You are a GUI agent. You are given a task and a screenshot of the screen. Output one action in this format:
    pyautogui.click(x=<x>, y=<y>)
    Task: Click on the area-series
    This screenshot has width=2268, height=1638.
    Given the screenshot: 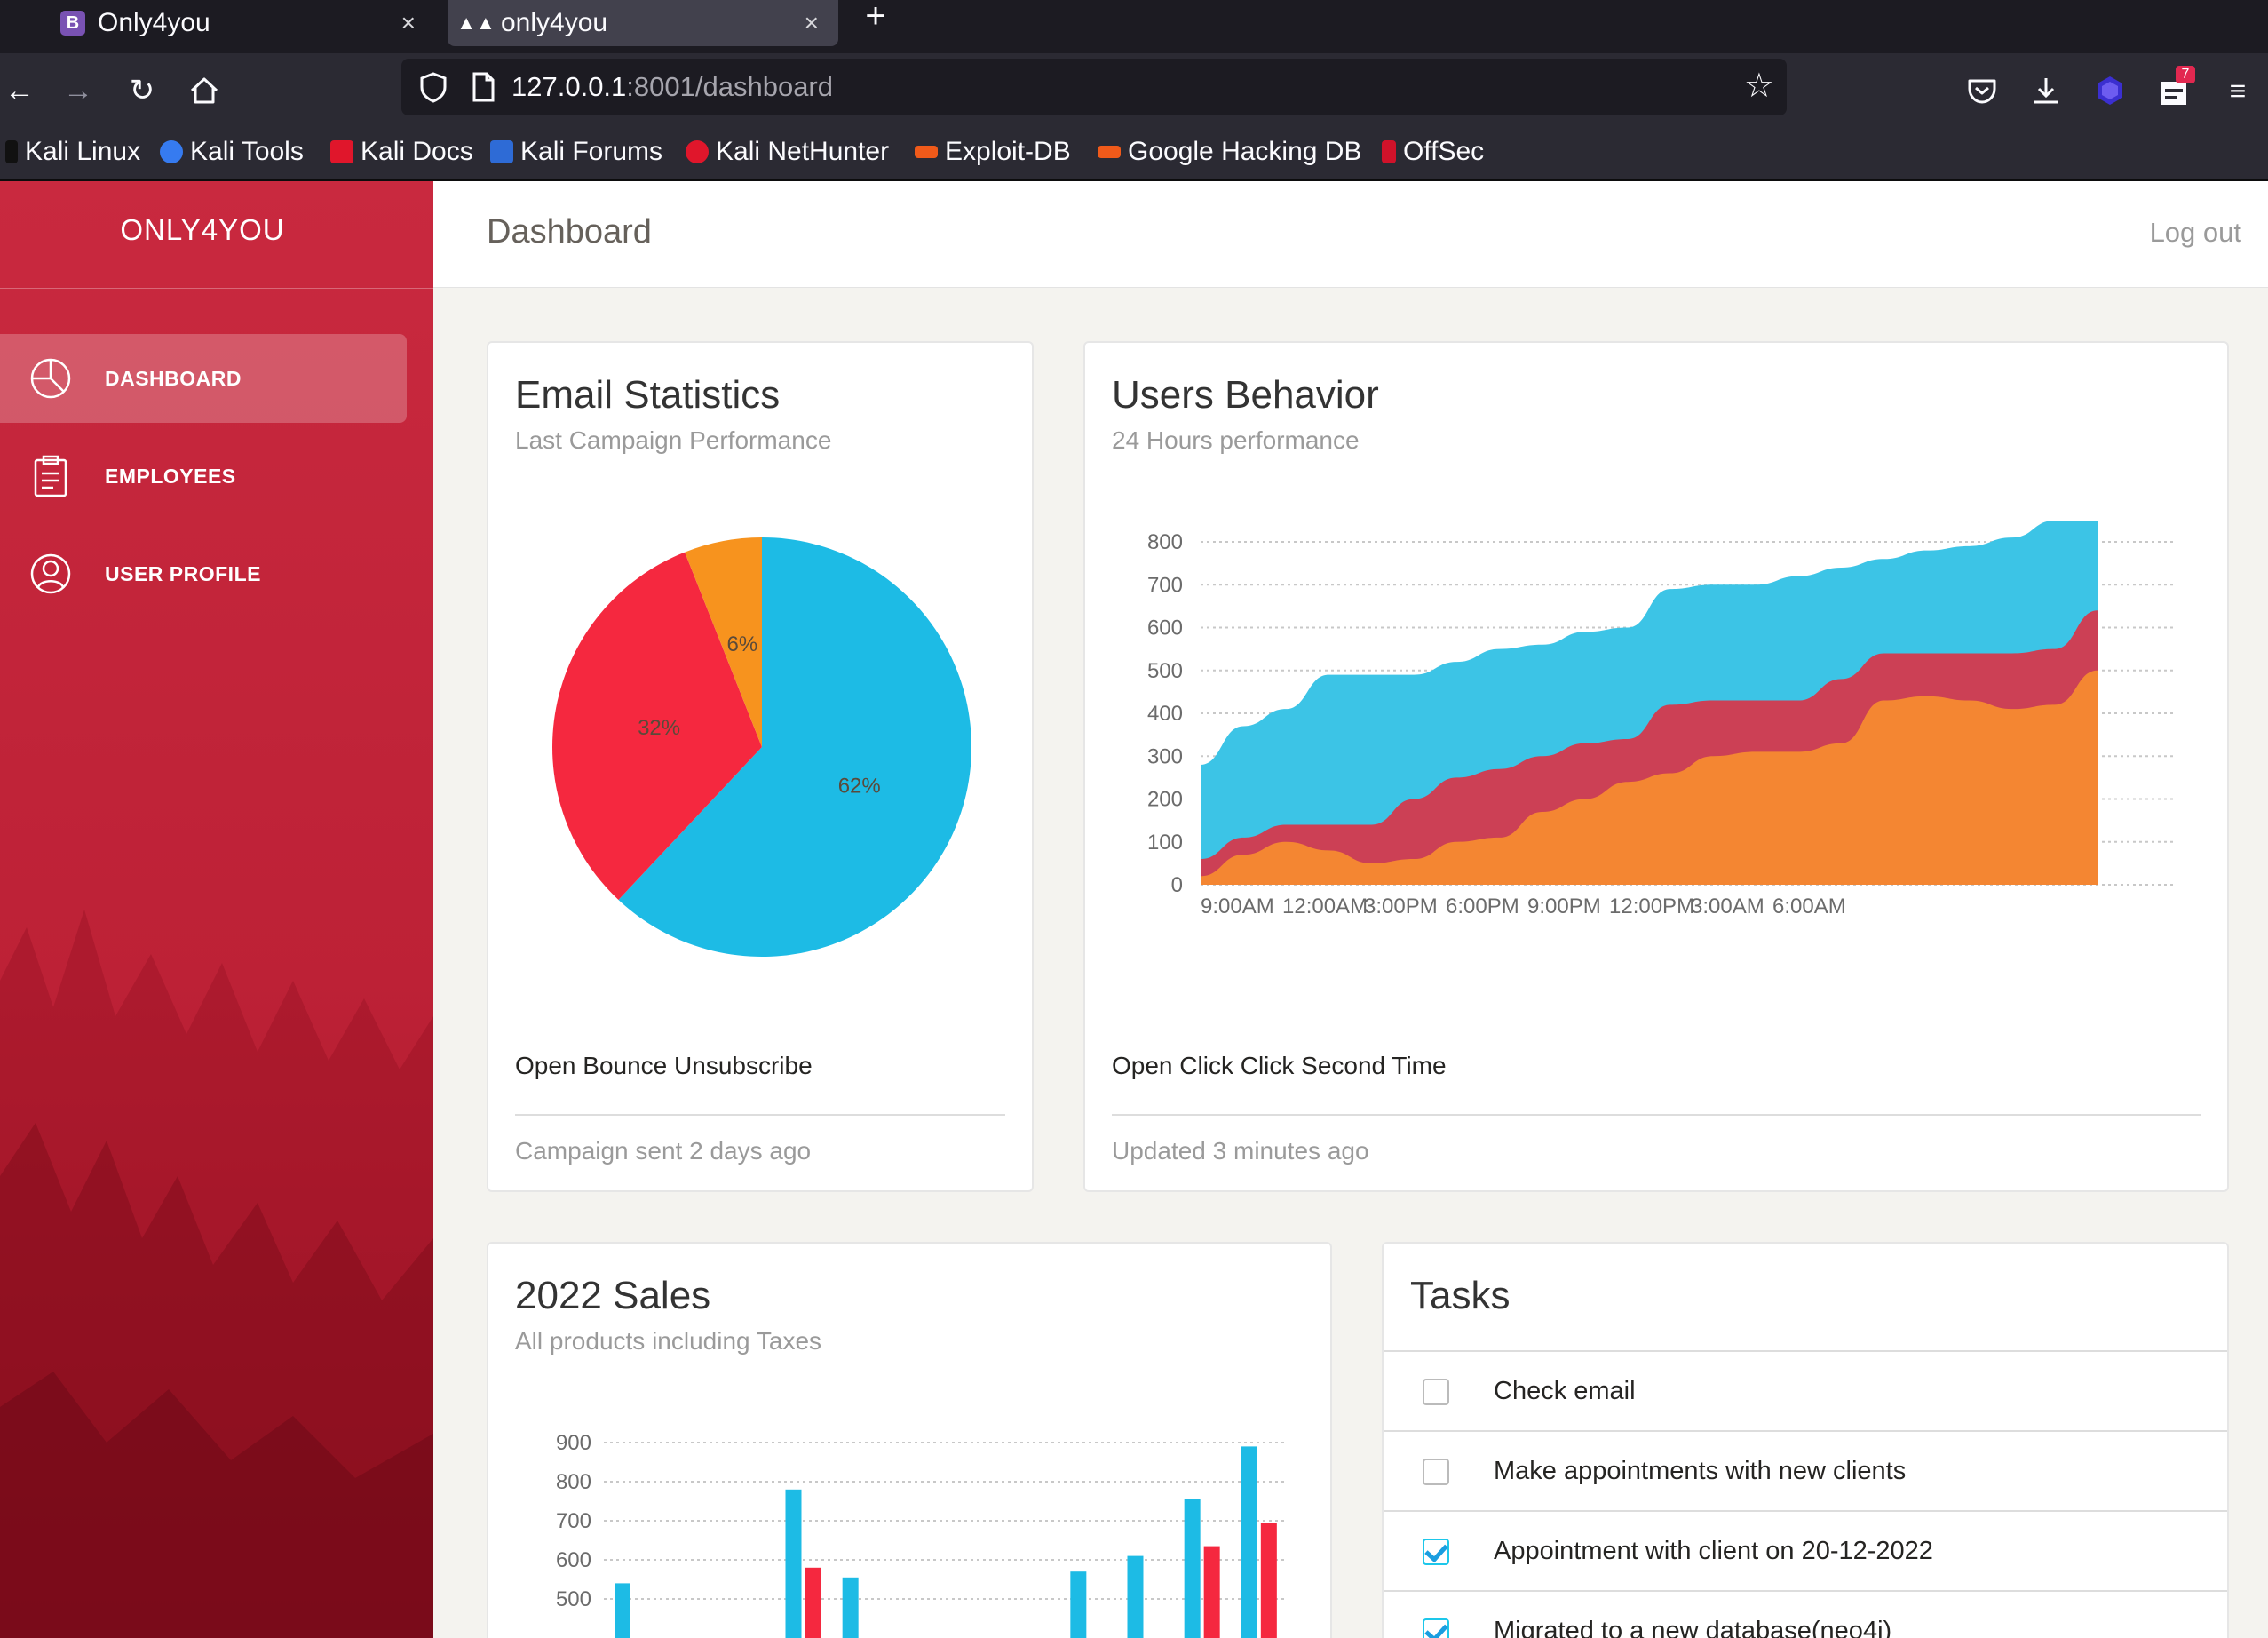 What is the action you would take?
    pyautogui.click(x=1649, y=777)
    